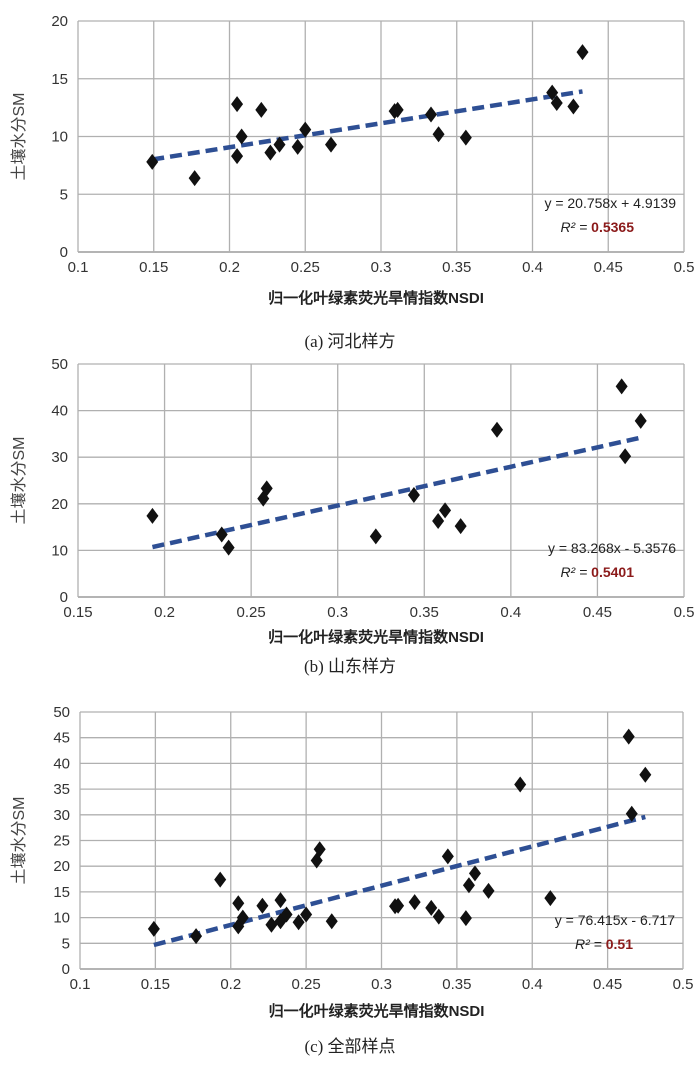  What do you see at coordinates (597, 572) in the screenshot?
I see `r-squared: R² = 0.5401` at bounding box center [597, 572].